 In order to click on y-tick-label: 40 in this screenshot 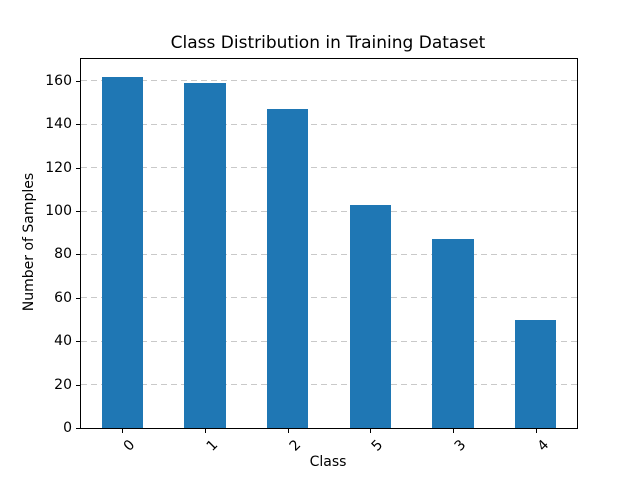, I will do `click(63, 341)`.